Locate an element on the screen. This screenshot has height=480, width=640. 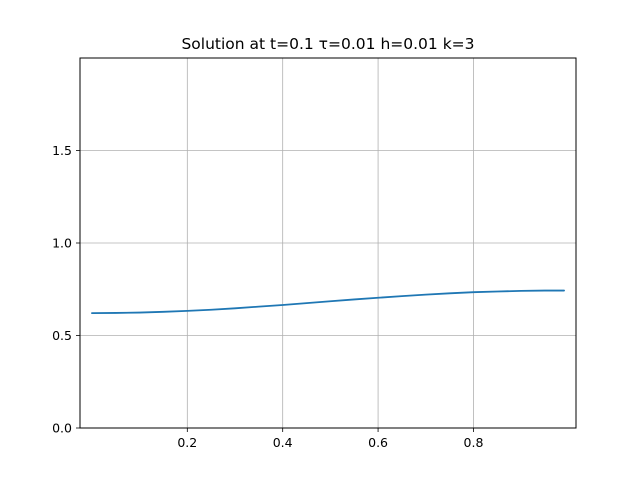
y-tick-label: 0.0 is located at coordinates (62, 428).